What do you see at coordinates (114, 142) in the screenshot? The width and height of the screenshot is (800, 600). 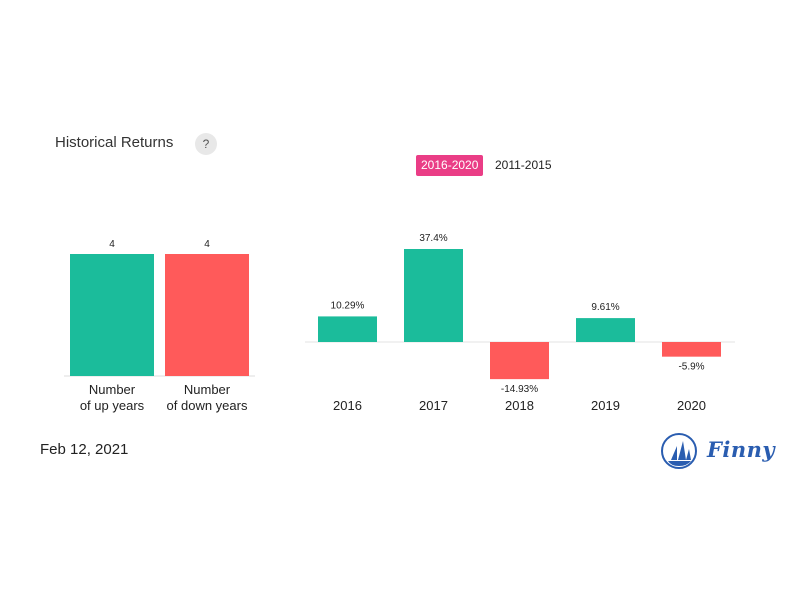 I see `chart-title: Historical Returns` at bounding box center [114, 142].